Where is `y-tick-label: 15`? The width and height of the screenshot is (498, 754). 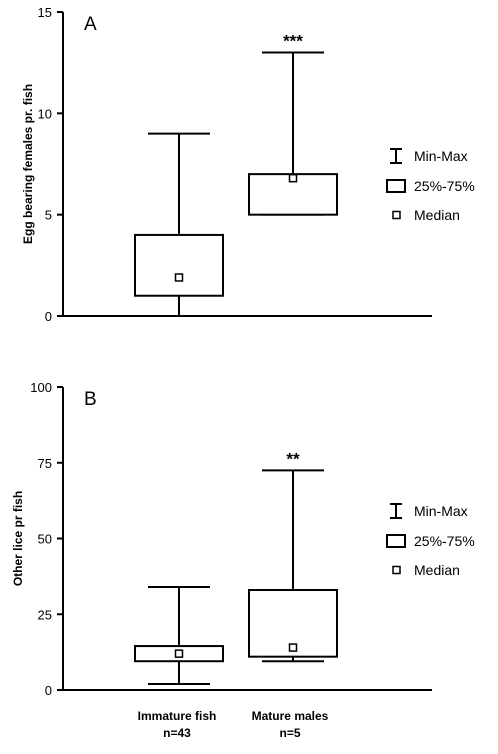
y-tick-label: 15 is located at coordinates (45, 12).